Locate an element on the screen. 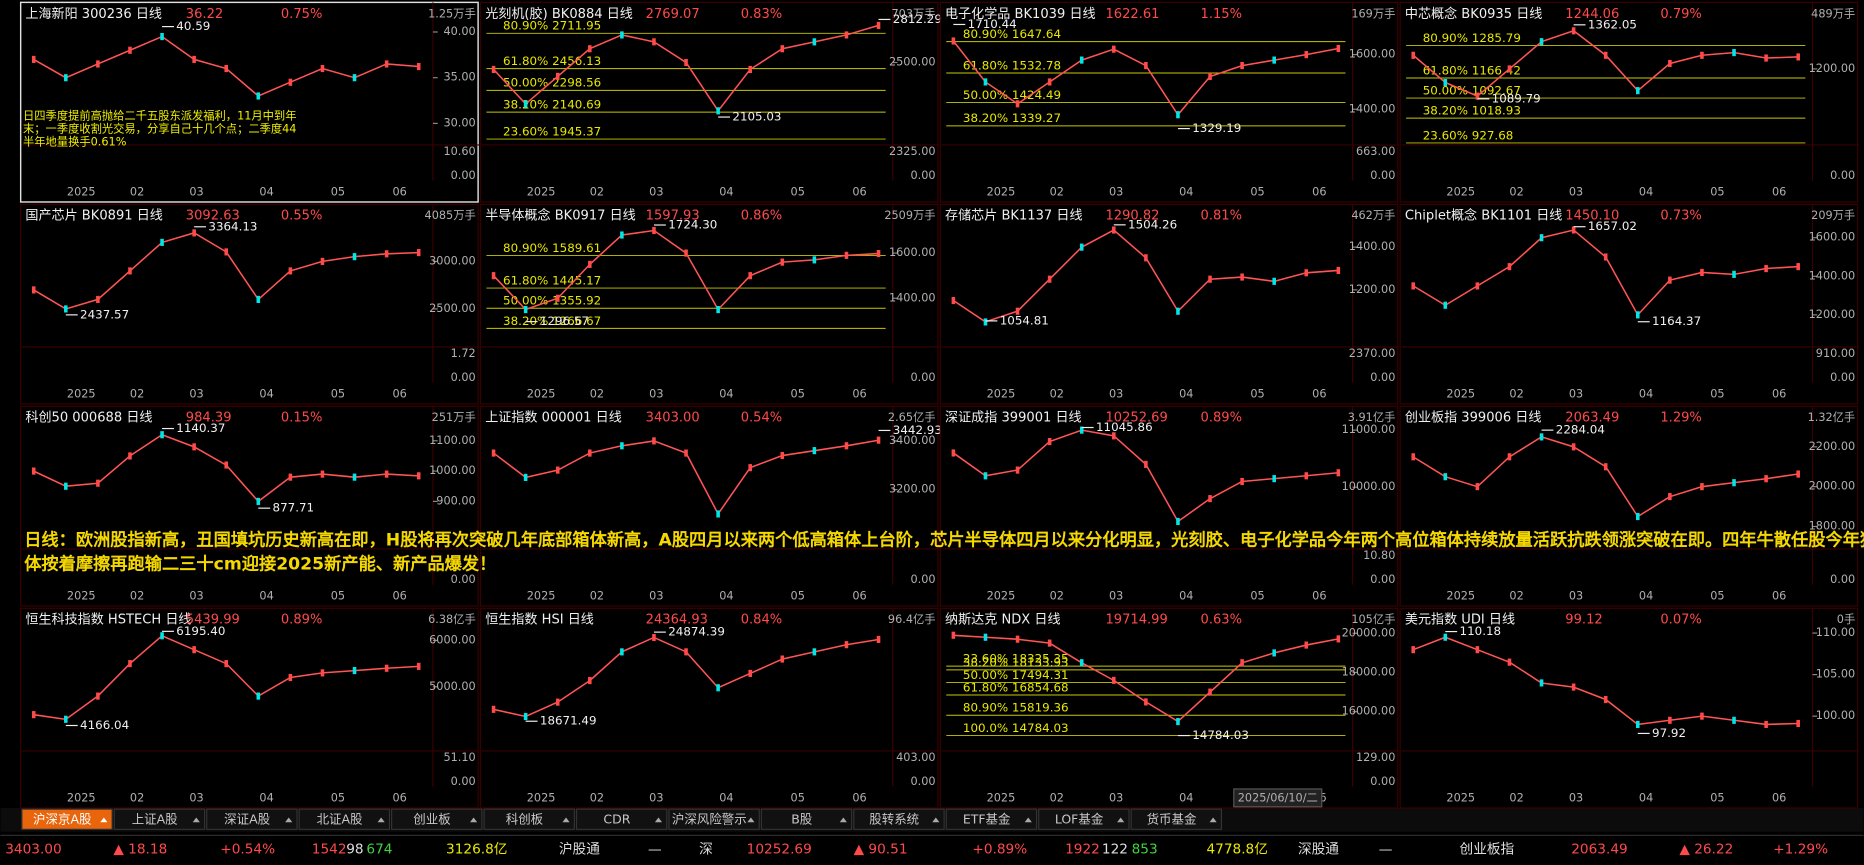 Image resolution: width=1864 pixels, height=865 pixels. tab-label: B股 is located at coordinates (802, 818).